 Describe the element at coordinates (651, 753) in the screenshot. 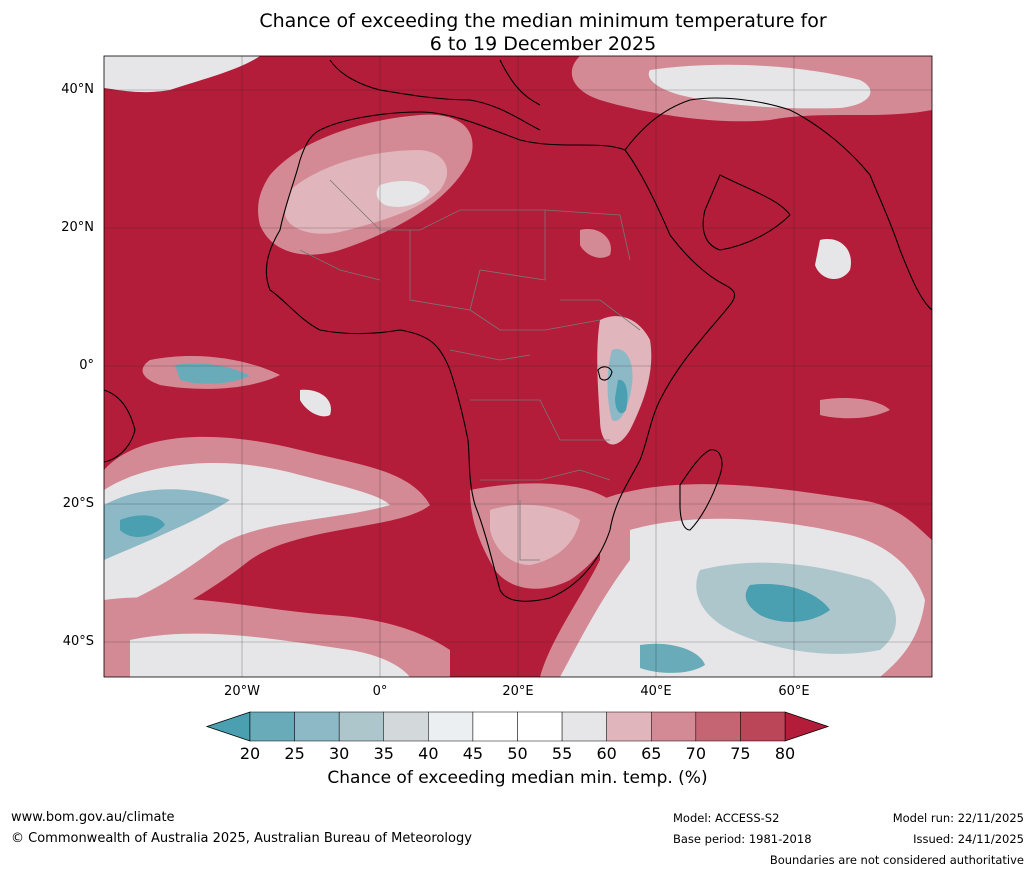

I see `colorbar-tick-label: 65` at that location.